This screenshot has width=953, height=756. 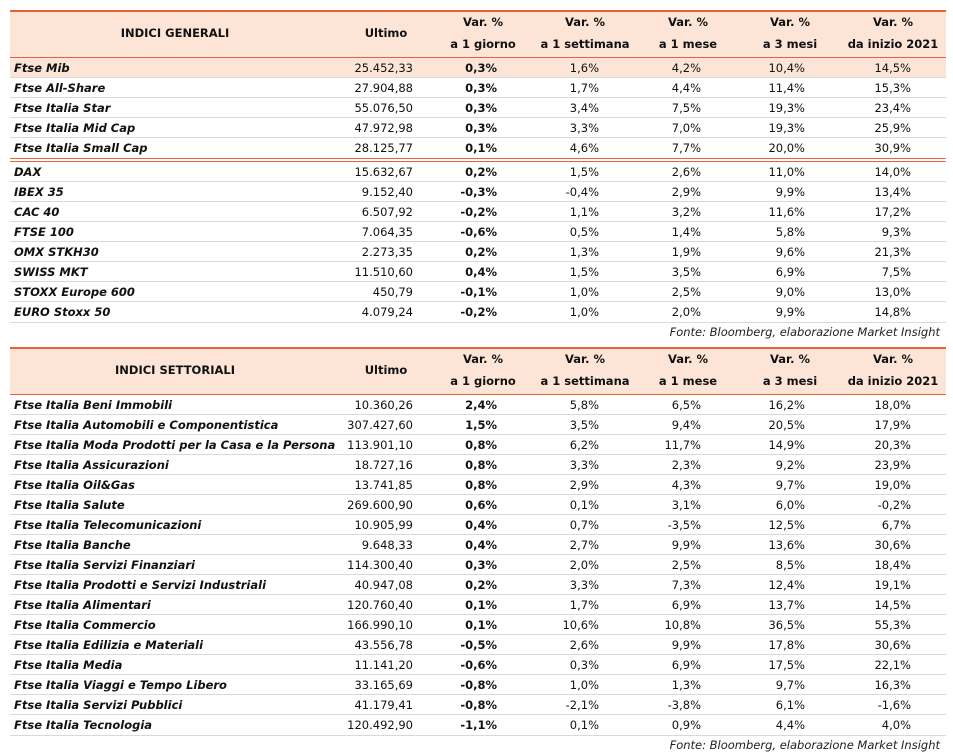 I want to click on row-highlight, so click(x=478, y=67).